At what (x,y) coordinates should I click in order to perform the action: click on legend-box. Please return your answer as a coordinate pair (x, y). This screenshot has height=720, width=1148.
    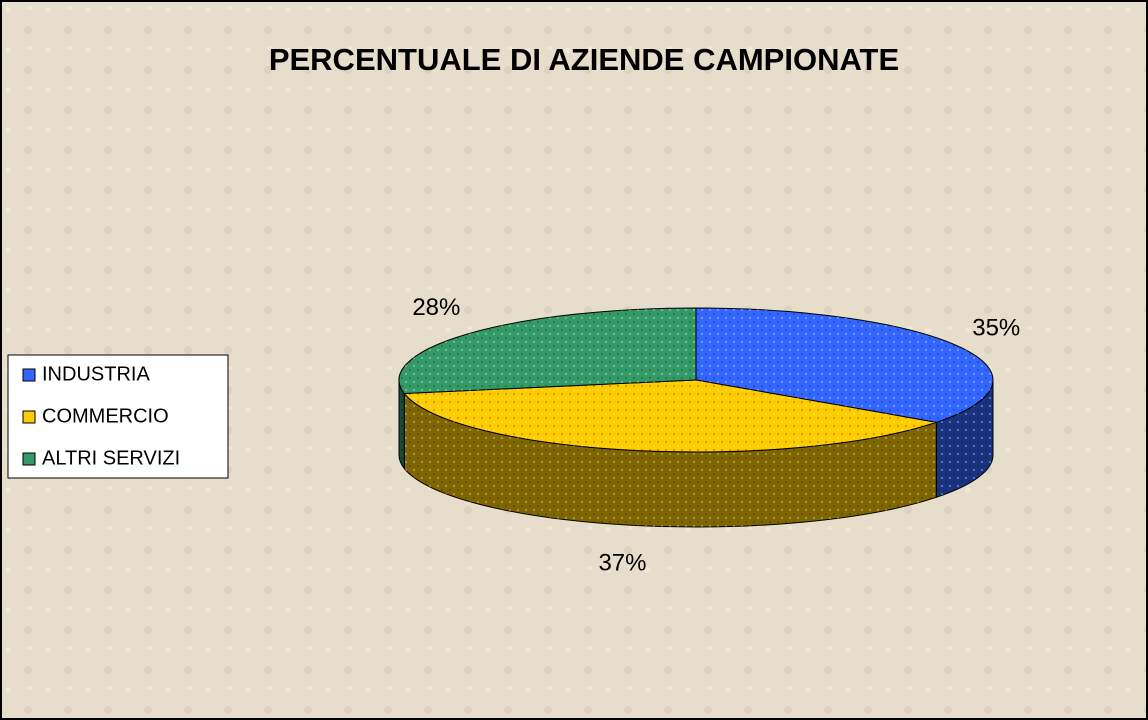
    Looking at the image, I should click on (118, 416).